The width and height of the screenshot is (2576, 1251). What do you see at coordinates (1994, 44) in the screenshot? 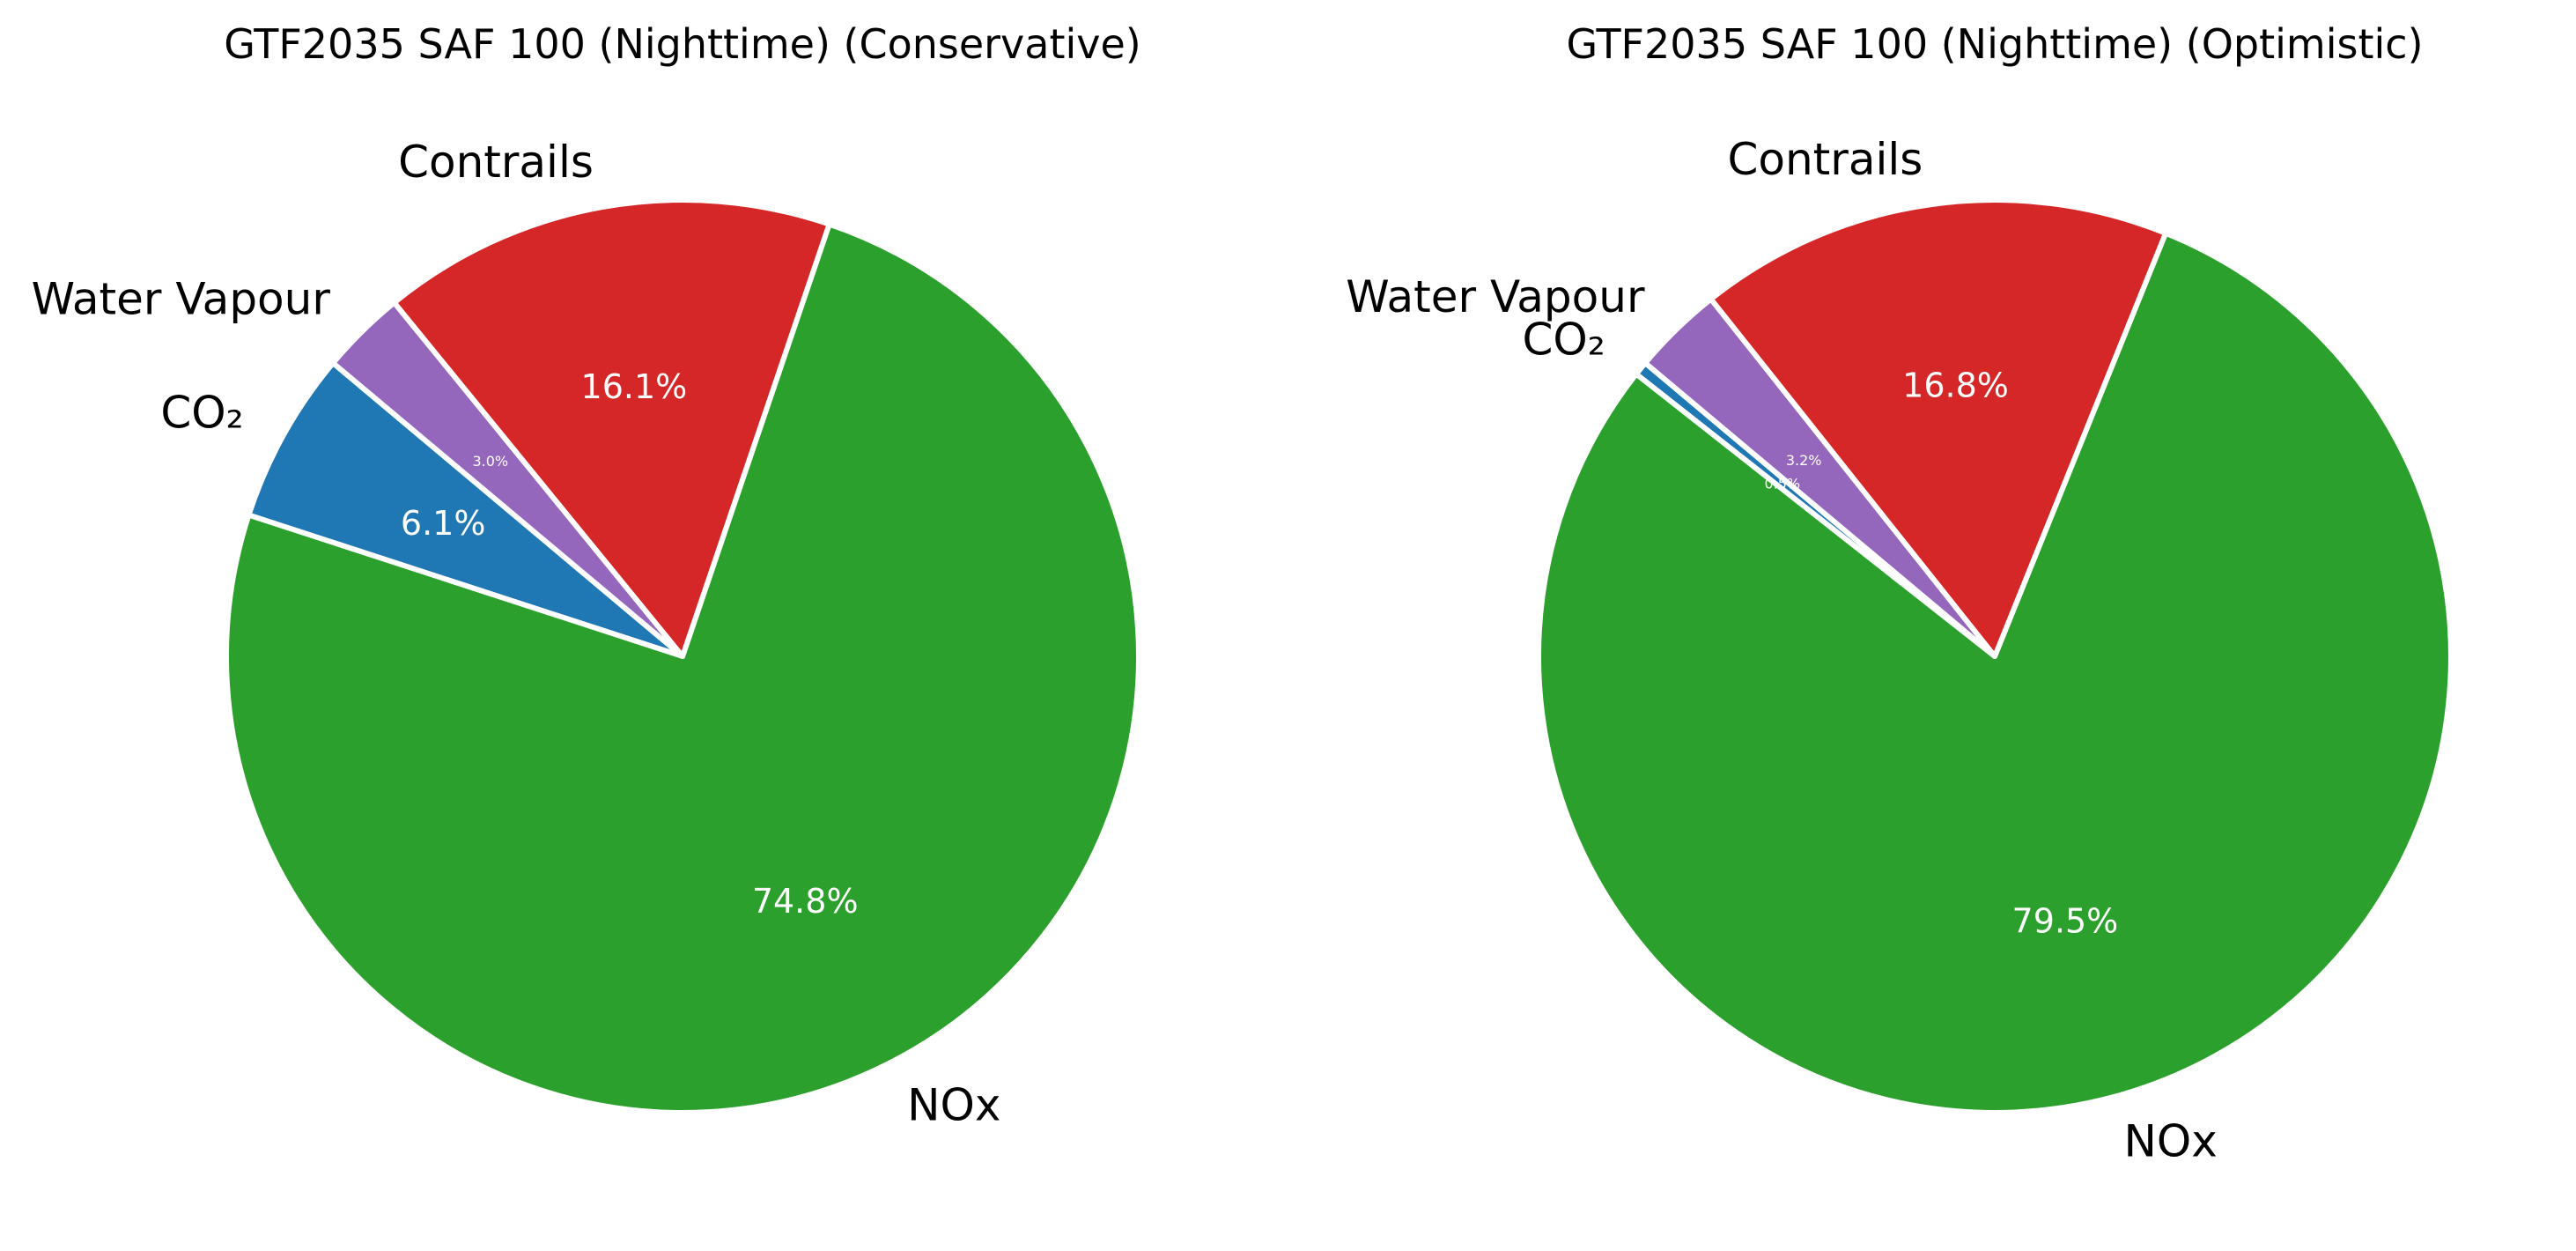
I see `chart-title-optimistic: GTF2035 SAF 100 (Nighttime) (Optimistic)` at bounding box center [1994, 44].